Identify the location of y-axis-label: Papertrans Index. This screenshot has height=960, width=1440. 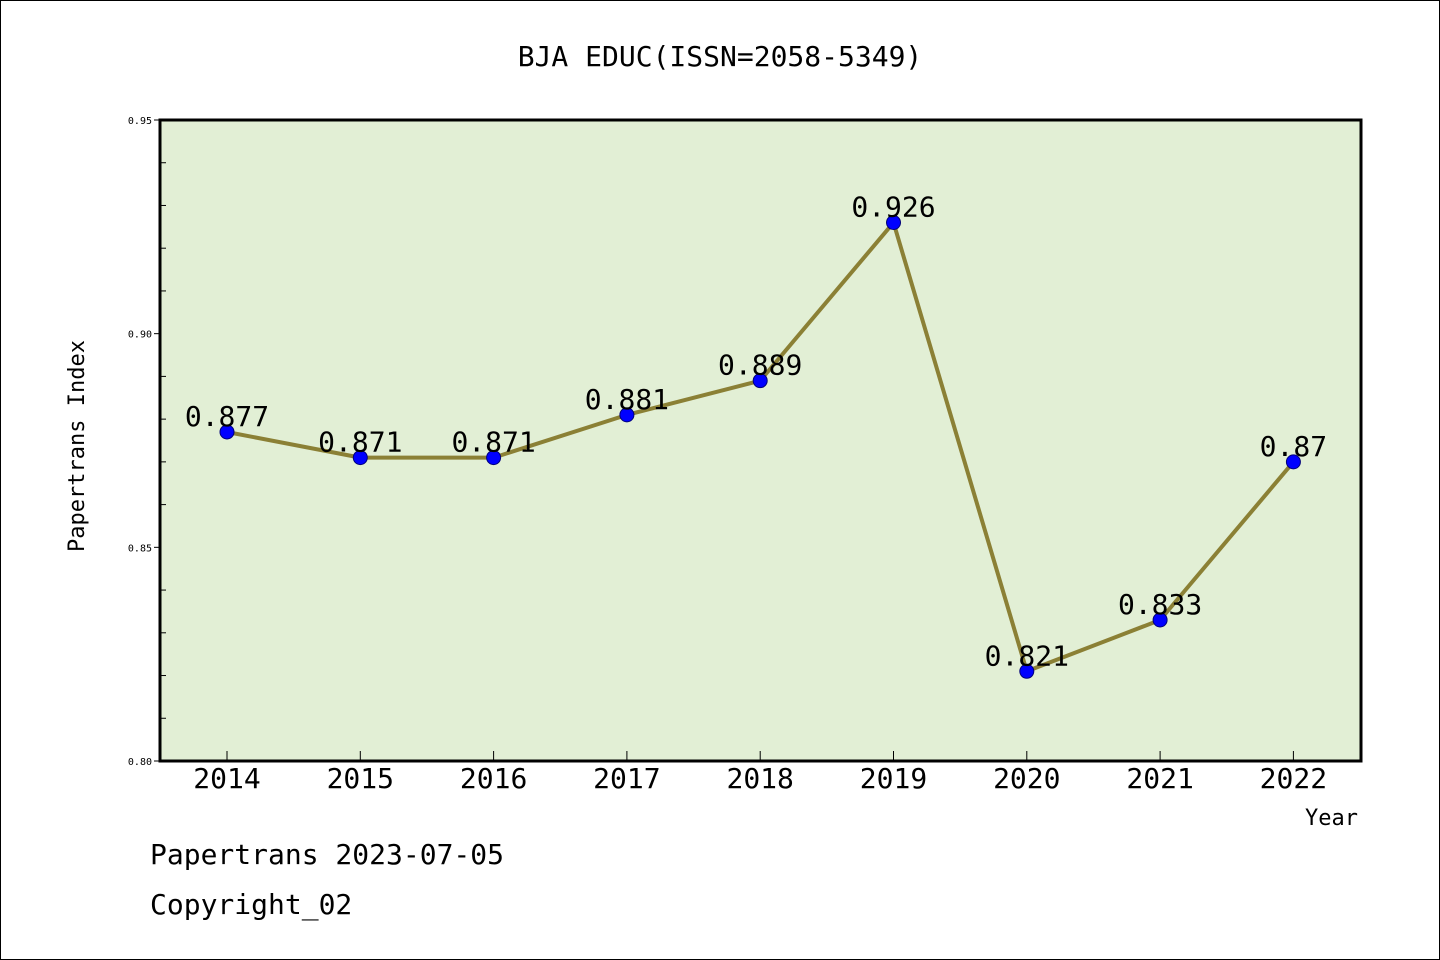
(77, 446).